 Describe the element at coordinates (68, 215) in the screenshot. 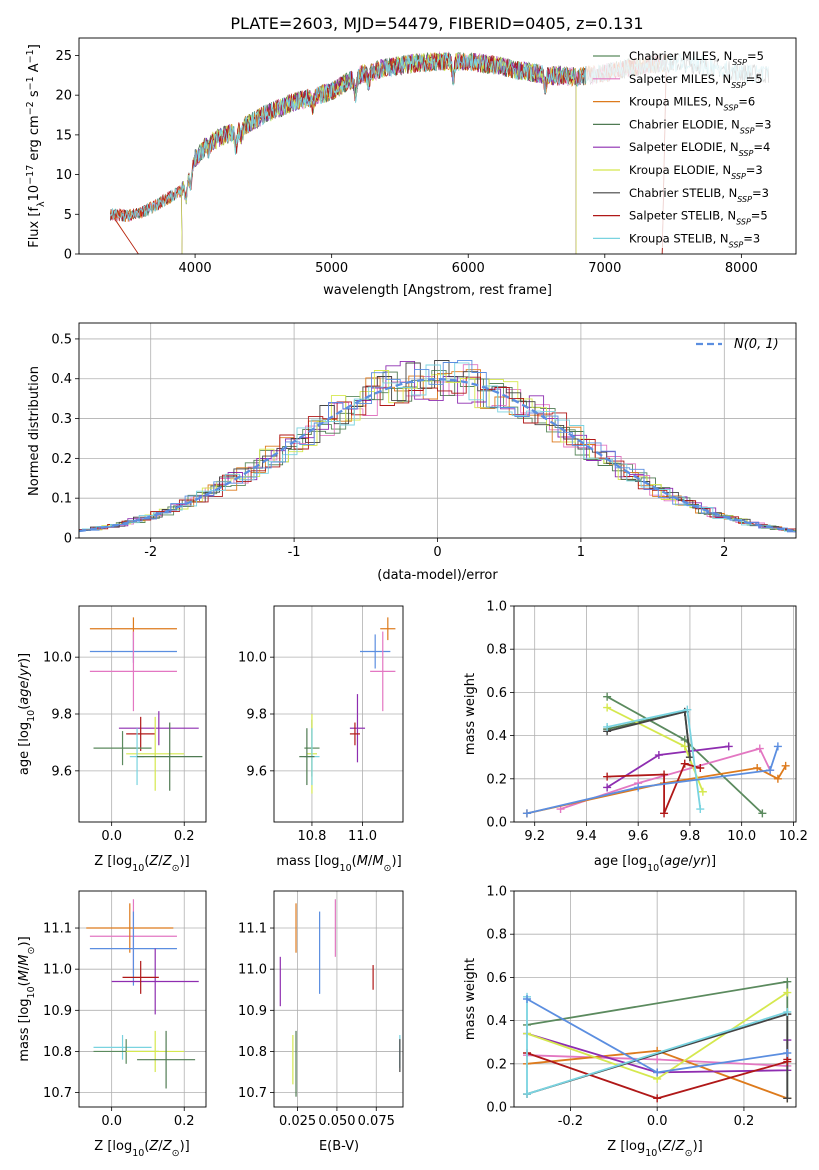

I see `y-tick-label: 5` at that location.